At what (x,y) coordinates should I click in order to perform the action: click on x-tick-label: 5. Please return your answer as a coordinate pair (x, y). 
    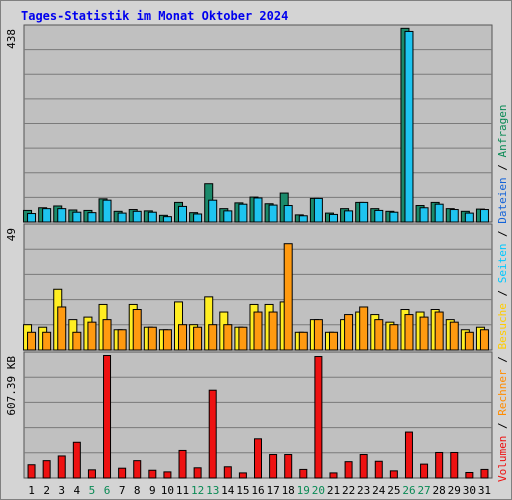
    Looking at the image, I should click on (92, 490).